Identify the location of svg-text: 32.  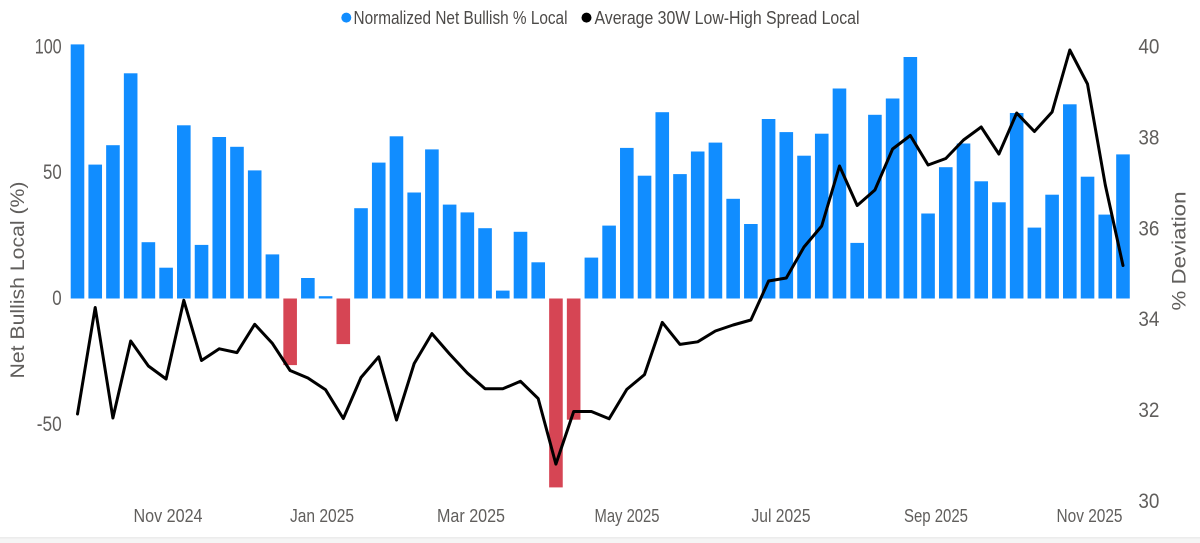
(1148, 410).